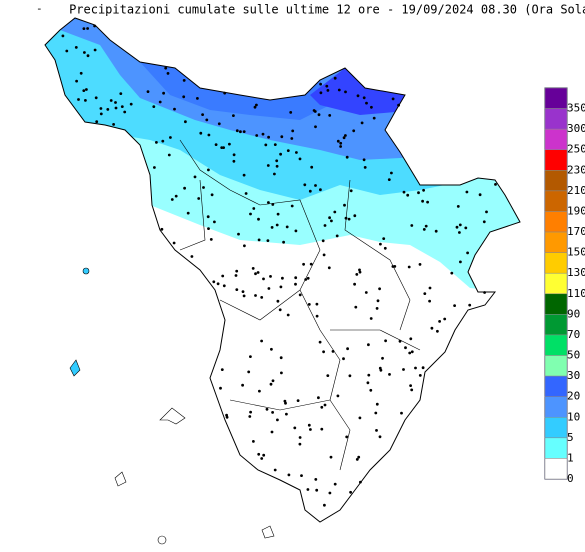  I want to click on legend-label: 30, so click(573, 375).